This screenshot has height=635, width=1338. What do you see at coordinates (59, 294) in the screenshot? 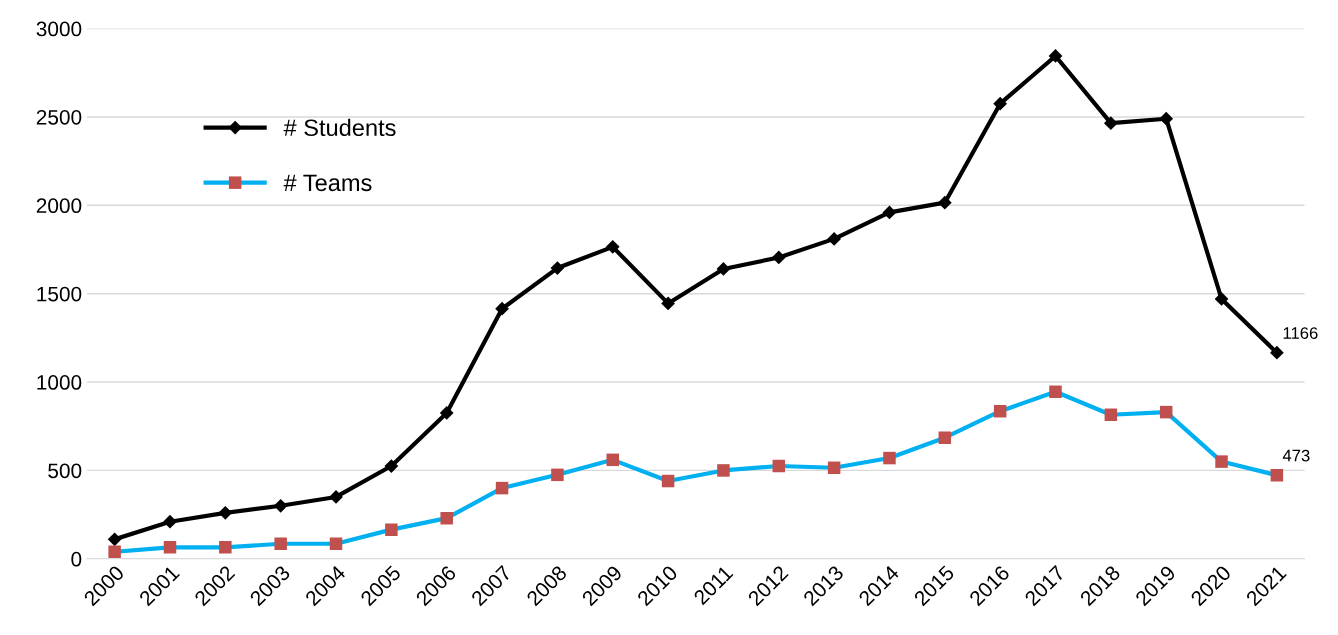
I see `y-tick-label: 1500` at bounding box center [59, 294].